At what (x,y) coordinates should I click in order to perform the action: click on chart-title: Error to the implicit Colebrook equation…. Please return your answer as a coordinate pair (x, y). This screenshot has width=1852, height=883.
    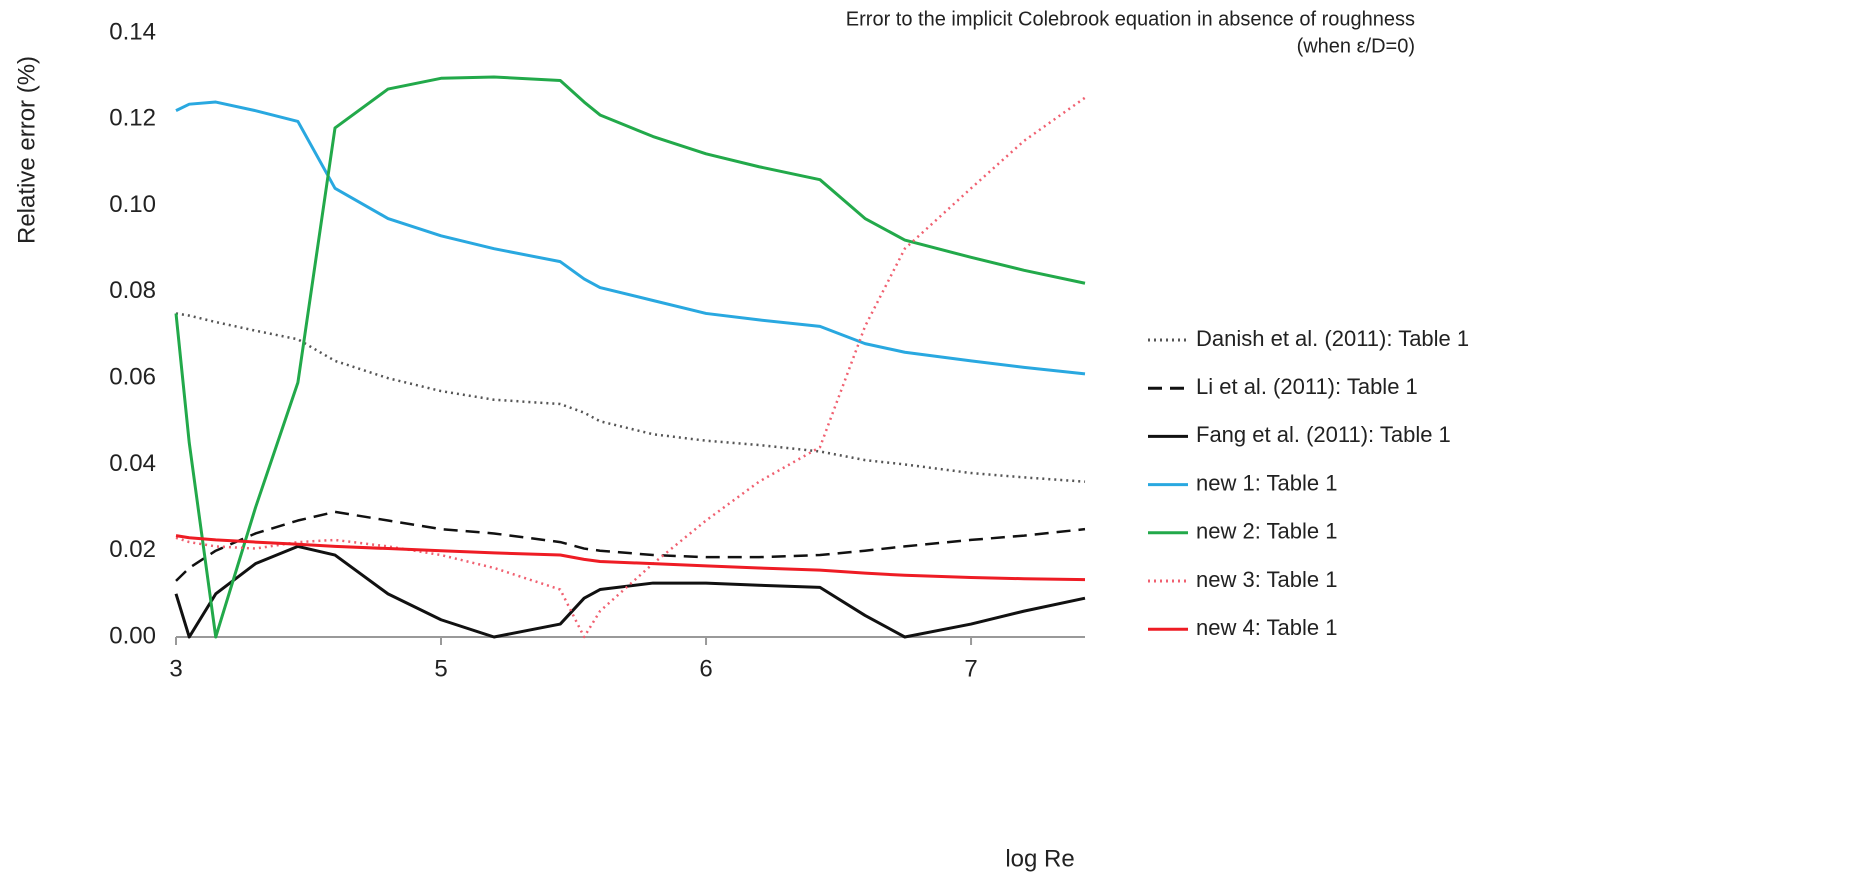
    Looking at the image, I should click on (1130, 19).